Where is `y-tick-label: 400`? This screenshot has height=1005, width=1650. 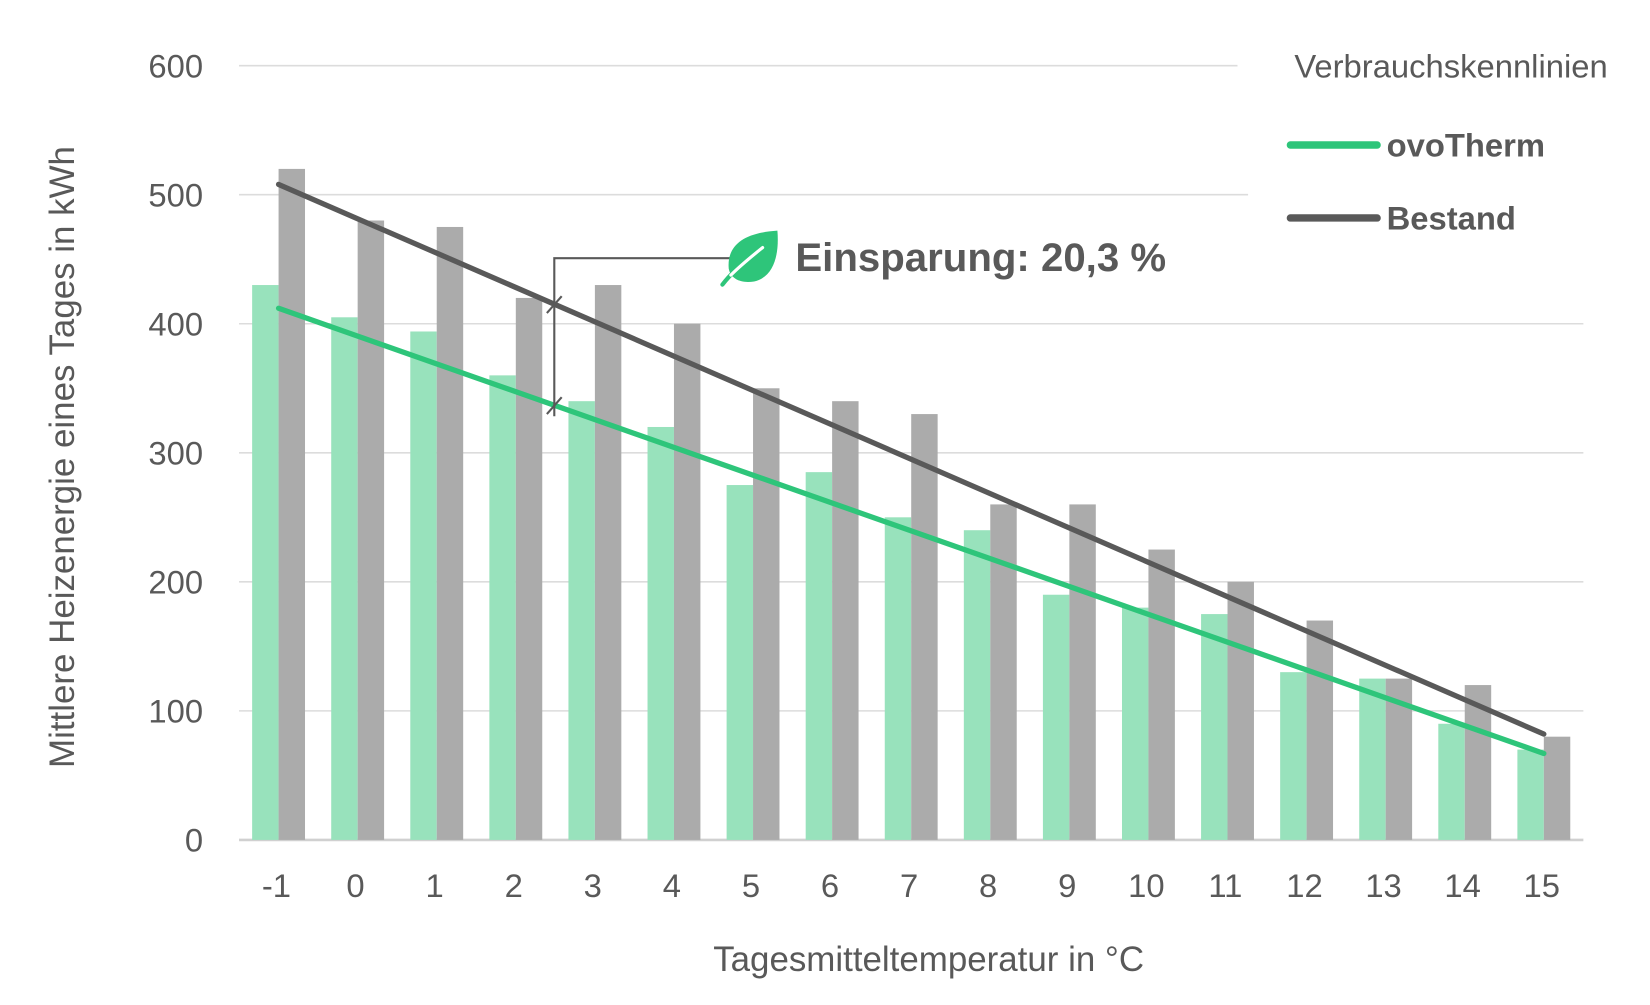
y-tick-label: 400 is located at coordinates (175, 323).